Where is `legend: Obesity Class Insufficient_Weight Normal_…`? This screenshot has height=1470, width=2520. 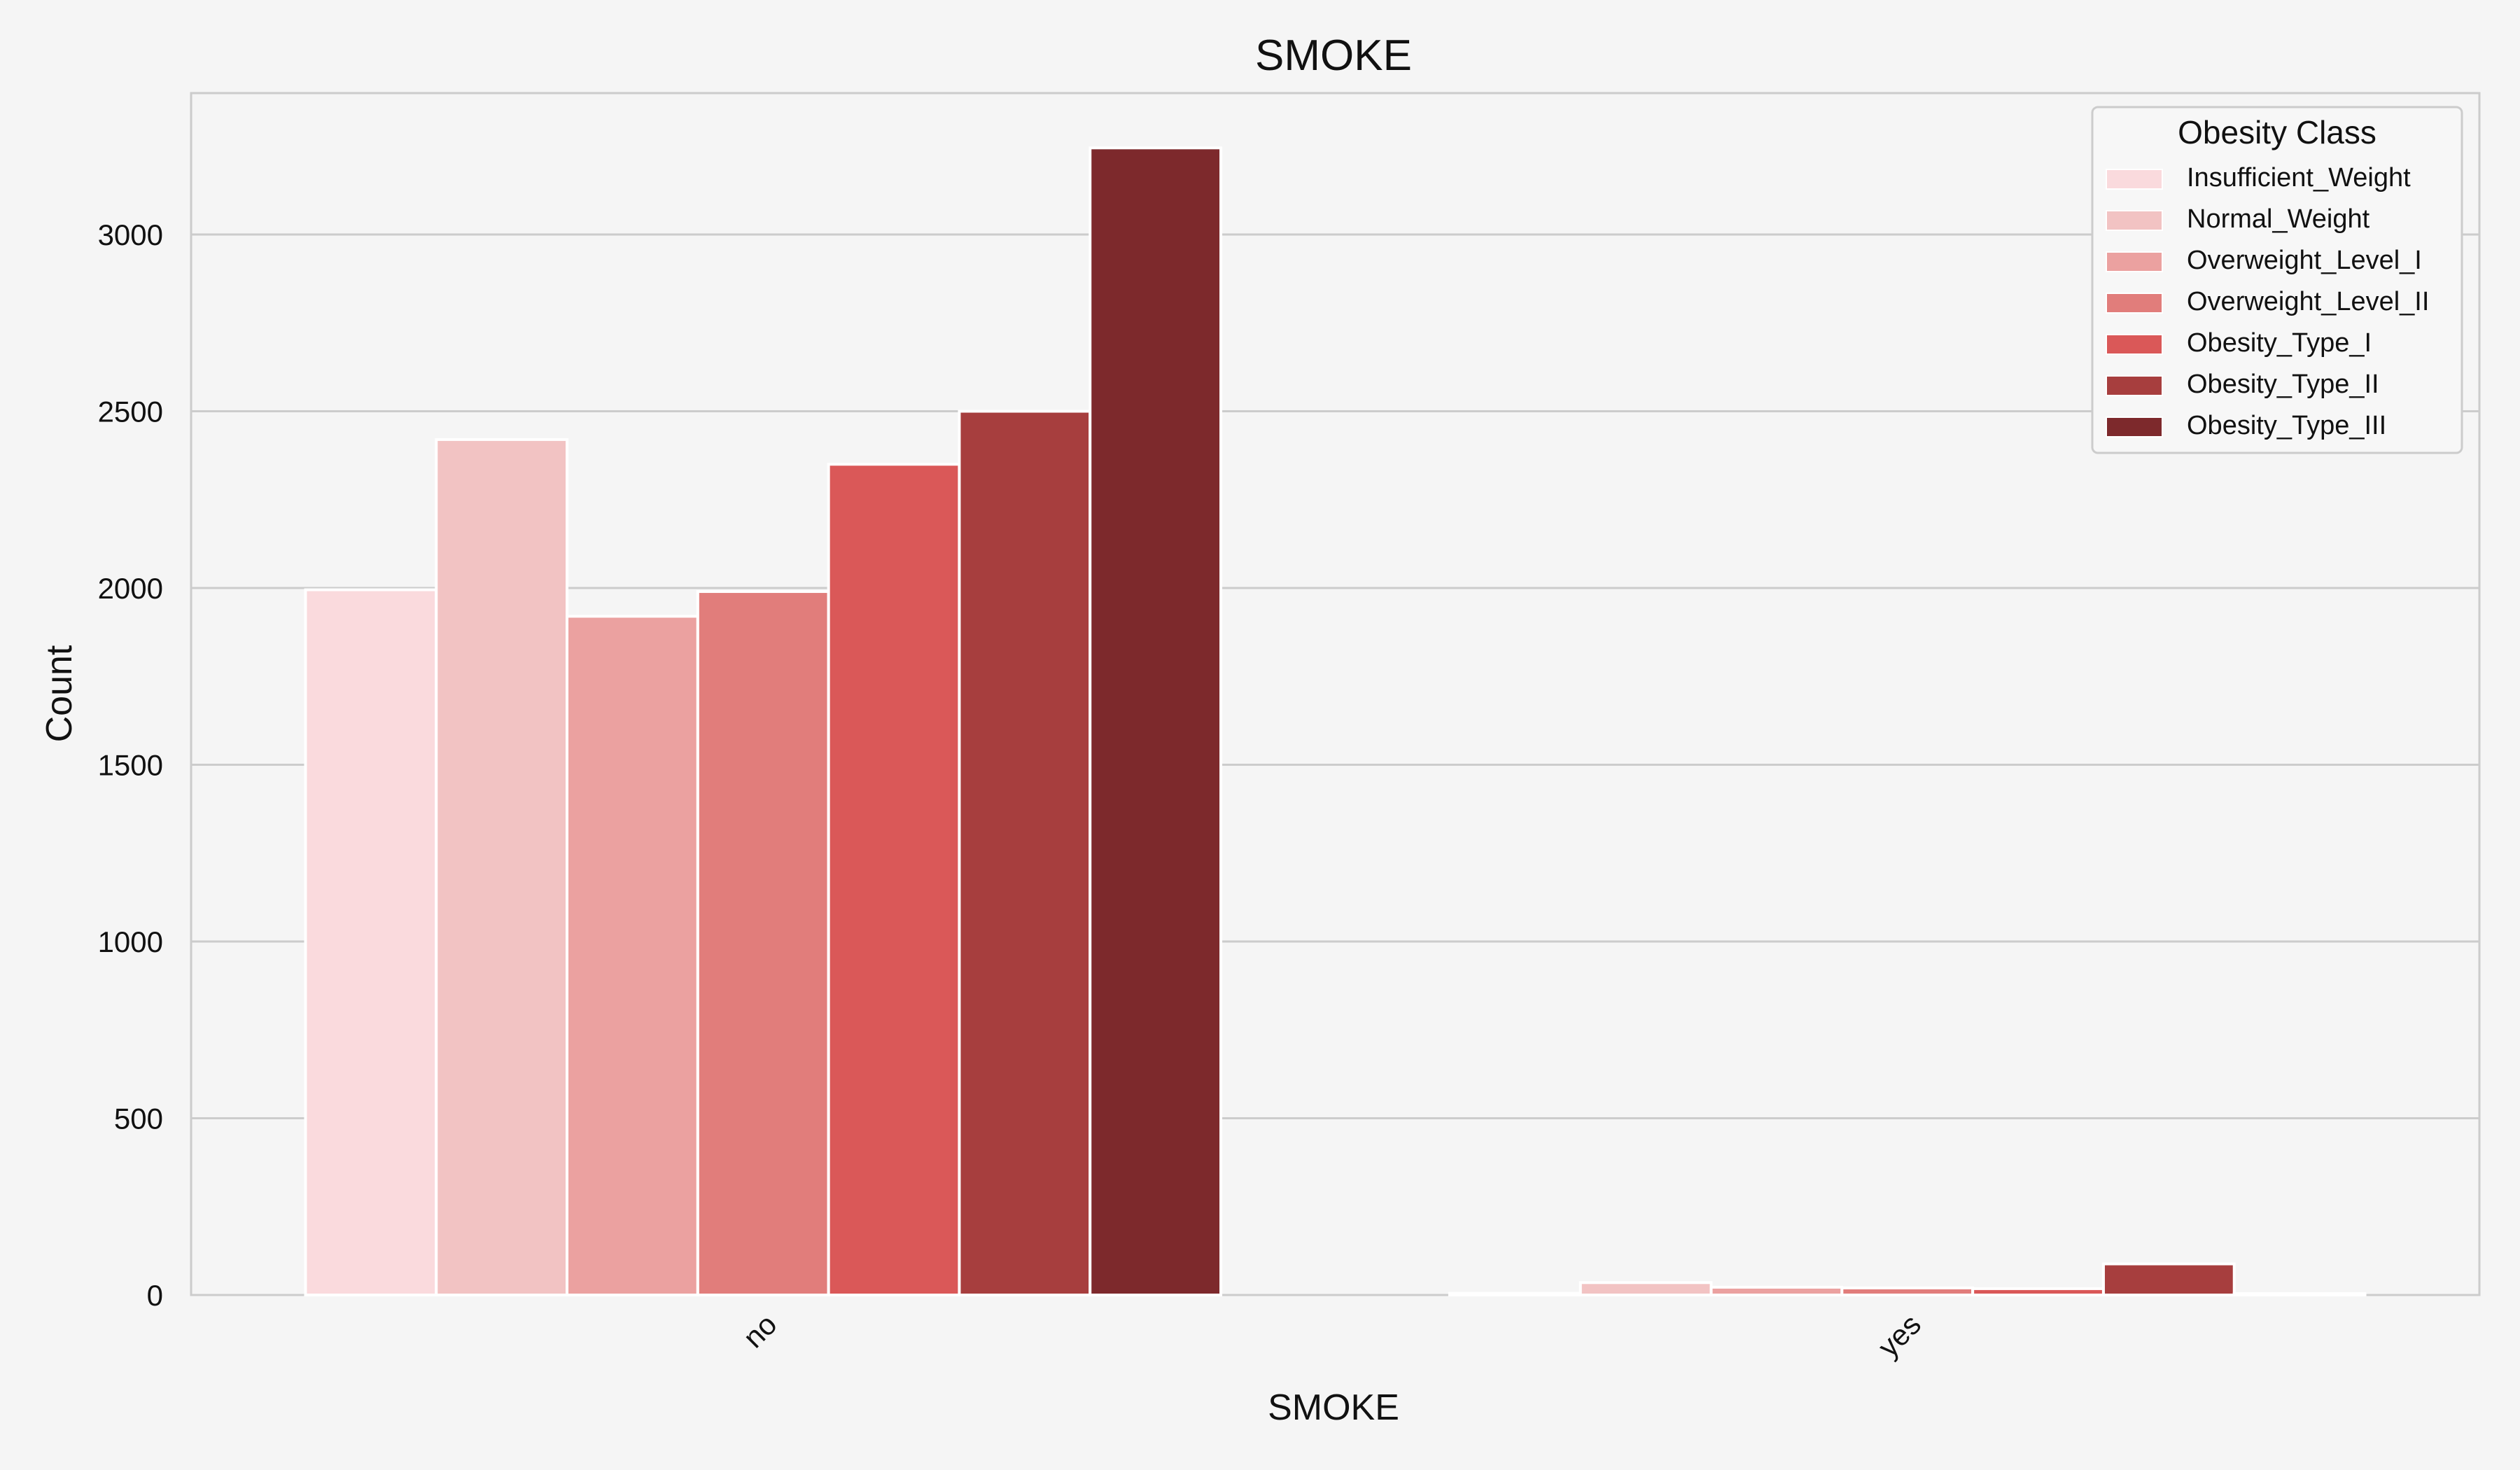 legend: Obesity Class Insufficient_Weight Normal_… is located at coordinates (2277, 280).